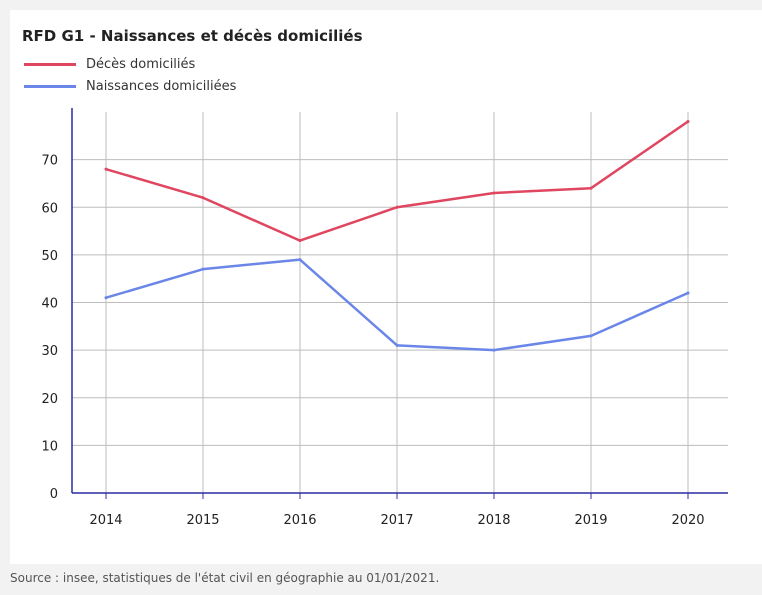 The image size is (762, 595). Describe the element at coordinates (141, 64) in the screenshot. I see `legend-label-deces: Décès domiciliés` at that location.